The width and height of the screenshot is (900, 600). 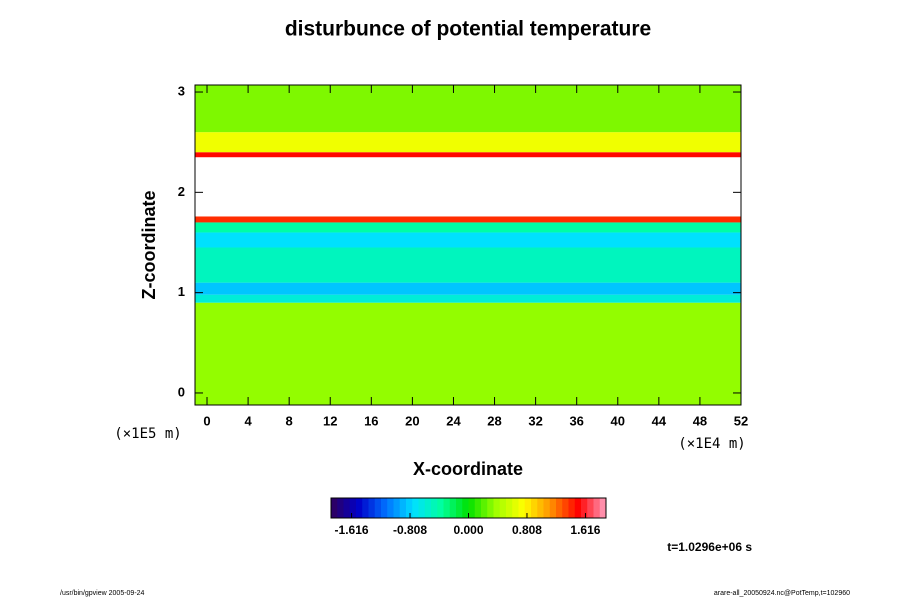 I want to click on x-tick-label: 28, so click(x=494, y=420).